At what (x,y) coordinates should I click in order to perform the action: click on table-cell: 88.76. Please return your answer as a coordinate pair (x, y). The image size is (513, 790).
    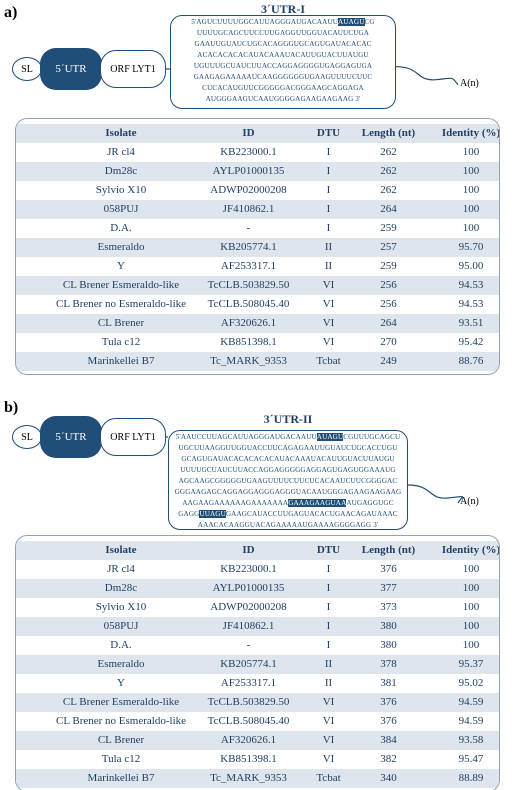
    Looking at the image, I should click on (471, 361).